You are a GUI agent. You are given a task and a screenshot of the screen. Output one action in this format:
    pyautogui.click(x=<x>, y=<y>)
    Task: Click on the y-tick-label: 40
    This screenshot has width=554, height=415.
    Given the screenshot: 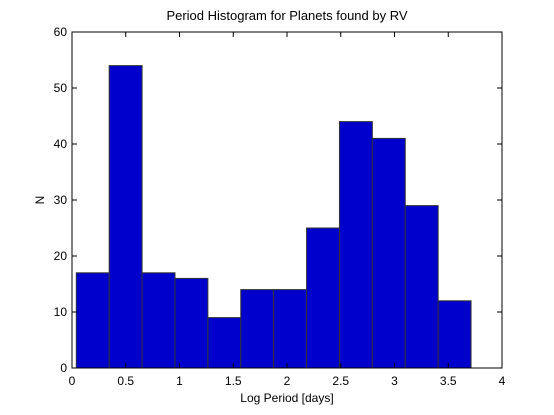 What is the action you would take?
    pyautogui.click(x=61, y=144)
    